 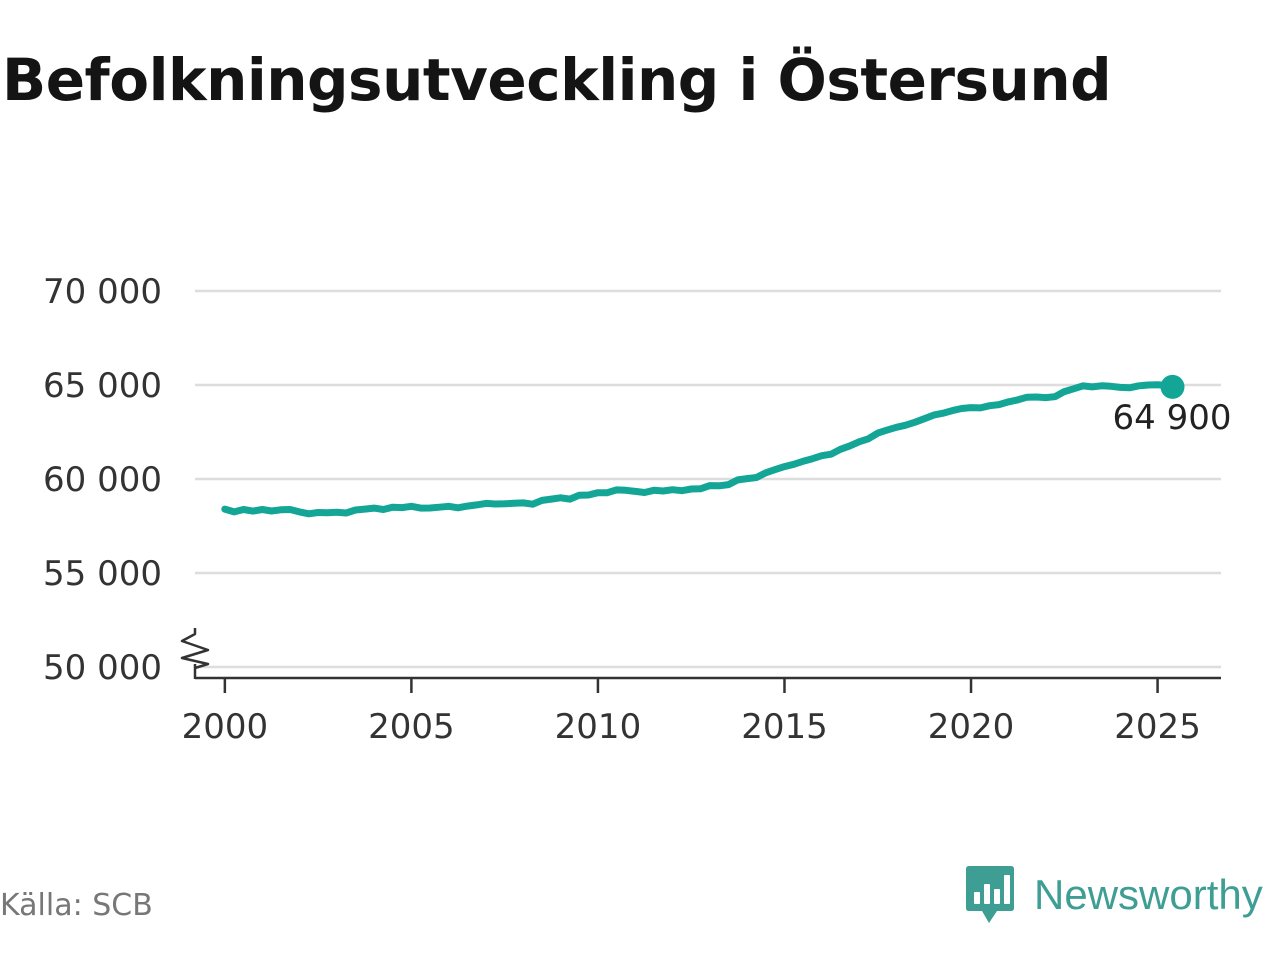 I want to click on x-tick-label-2000: 2000, so click(x=225, y=727).